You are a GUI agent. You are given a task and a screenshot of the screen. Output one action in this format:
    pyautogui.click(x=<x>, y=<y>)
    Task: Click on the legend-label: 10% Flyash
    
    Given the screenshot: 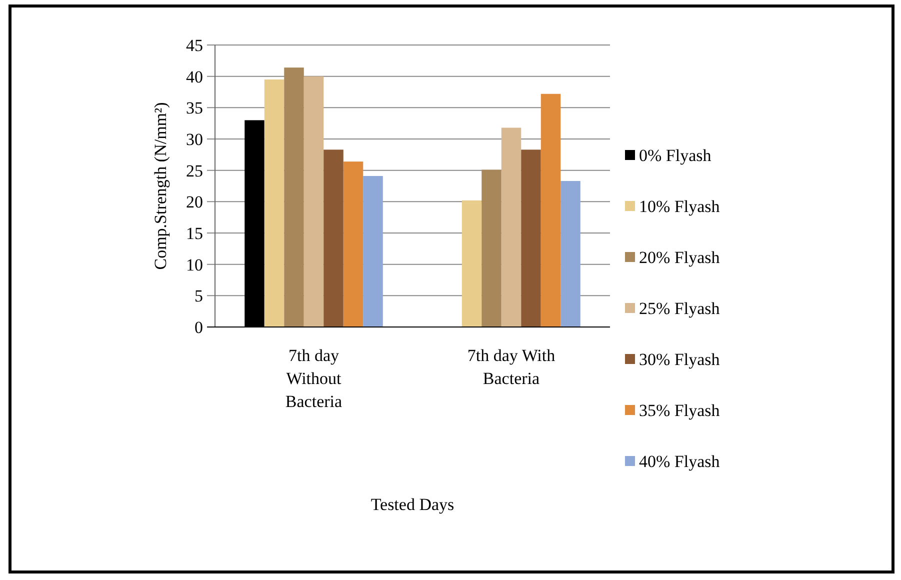 What is the action you would take?
    pyautogui.click(x=679, y=206)
    